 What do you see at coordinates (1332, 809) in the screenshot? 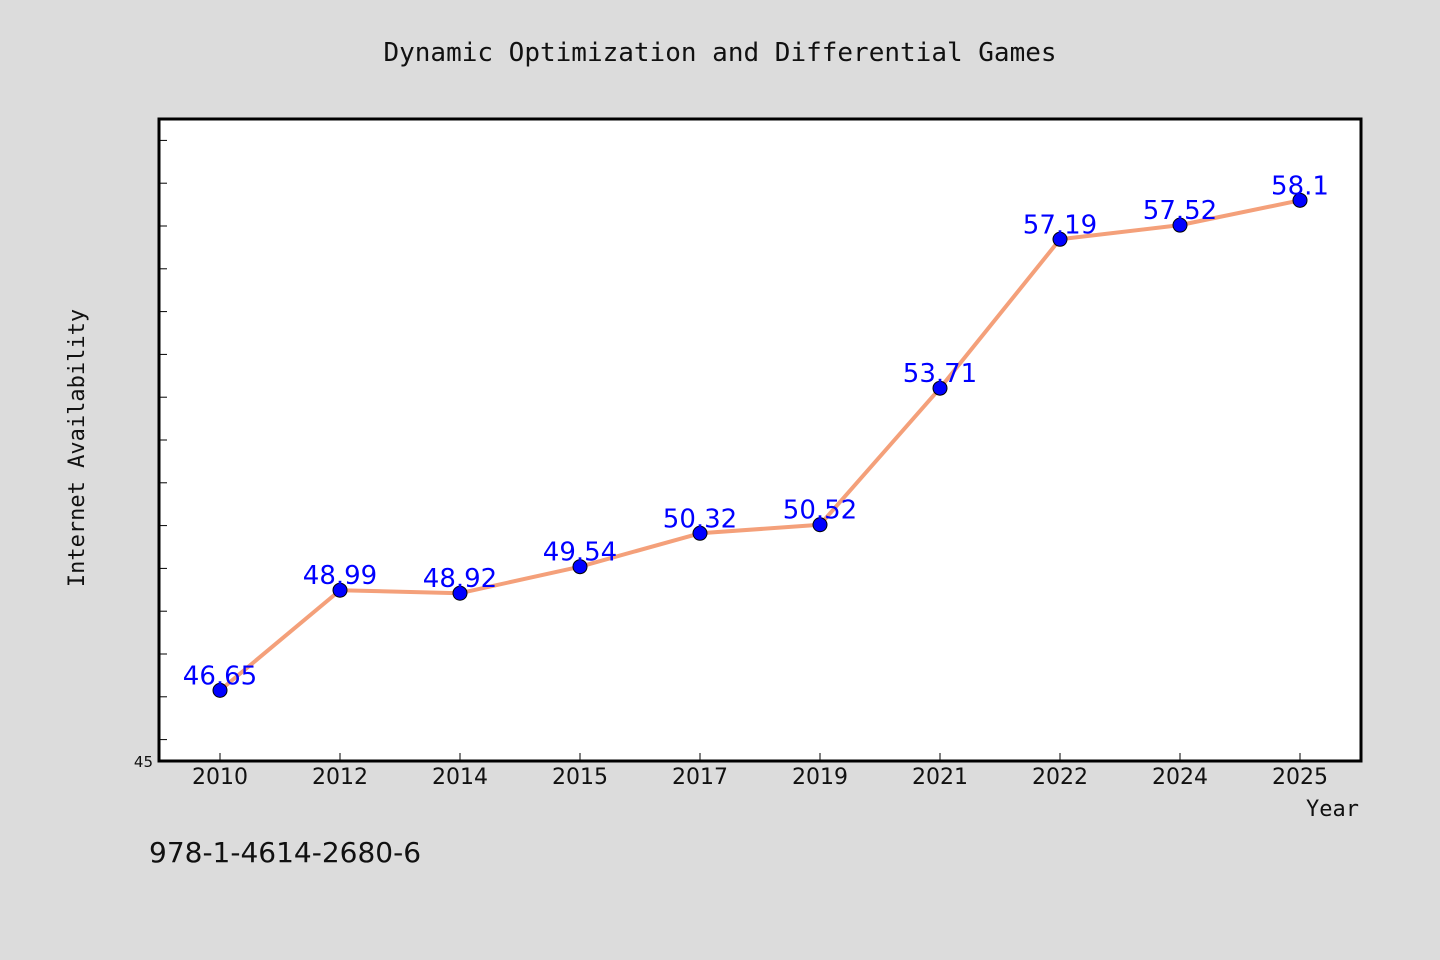
I see `x-axis-label: Year` at bounding box center [1332, 809].